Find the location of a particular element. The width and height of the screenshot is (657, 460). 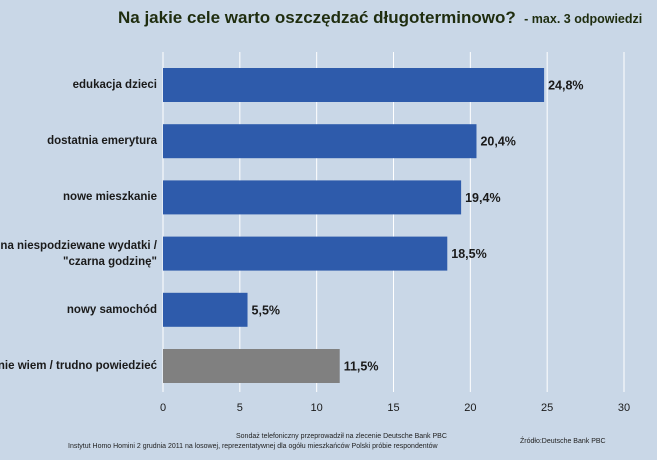

category-label: edukacja dzieci is located at coordinates (114, 85).